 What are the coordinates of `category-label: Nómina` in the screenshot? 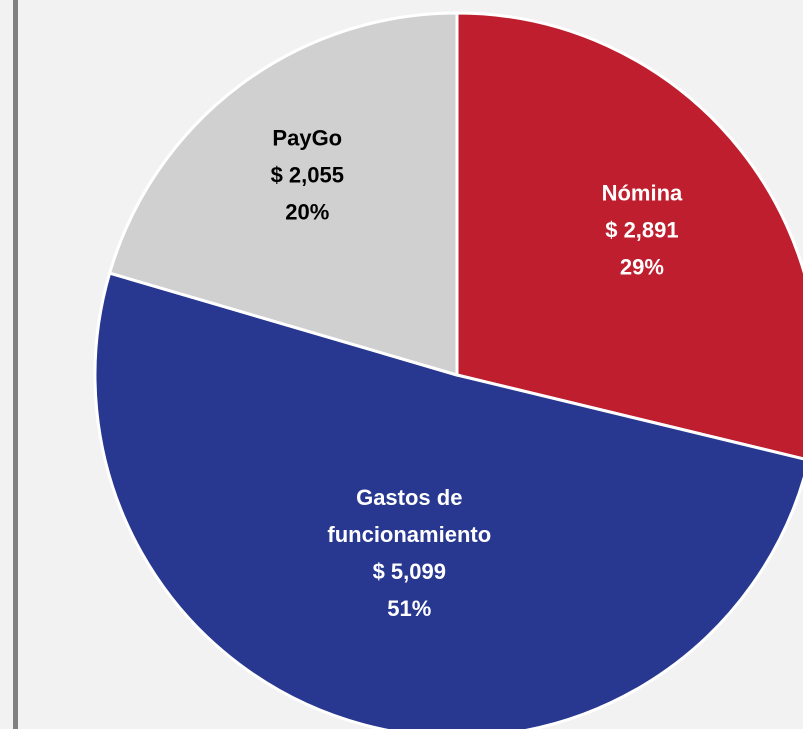 It's located at (642, 192).